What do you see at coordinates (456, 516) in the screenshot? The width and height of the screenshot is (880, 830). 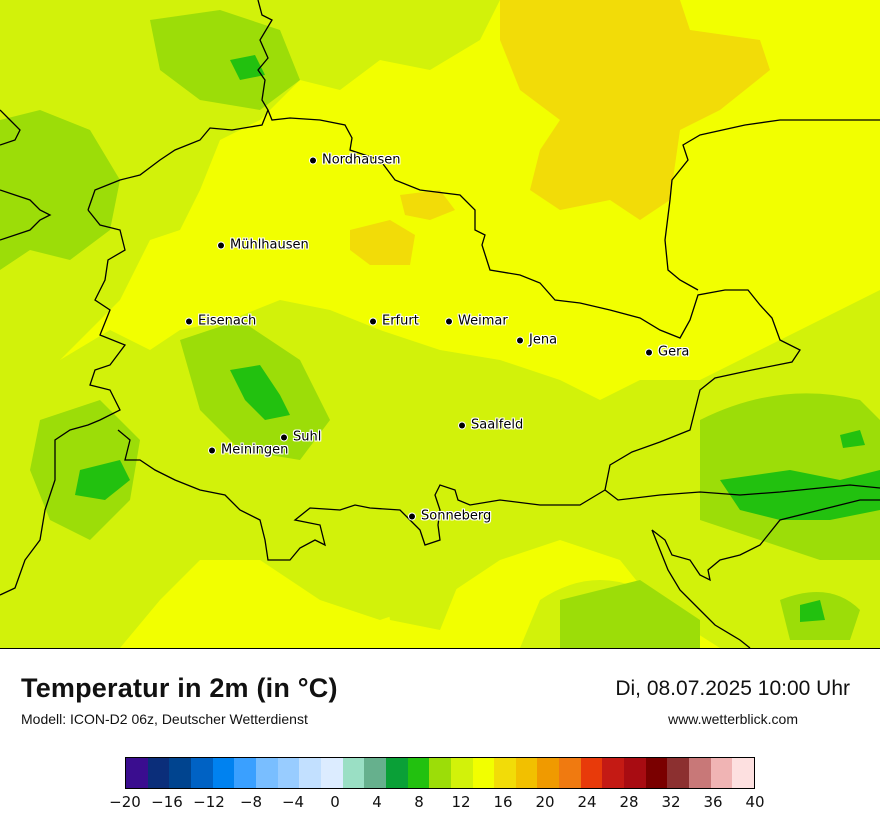 I see `city-label: Sonneberg` at bounding box center [456, 516].